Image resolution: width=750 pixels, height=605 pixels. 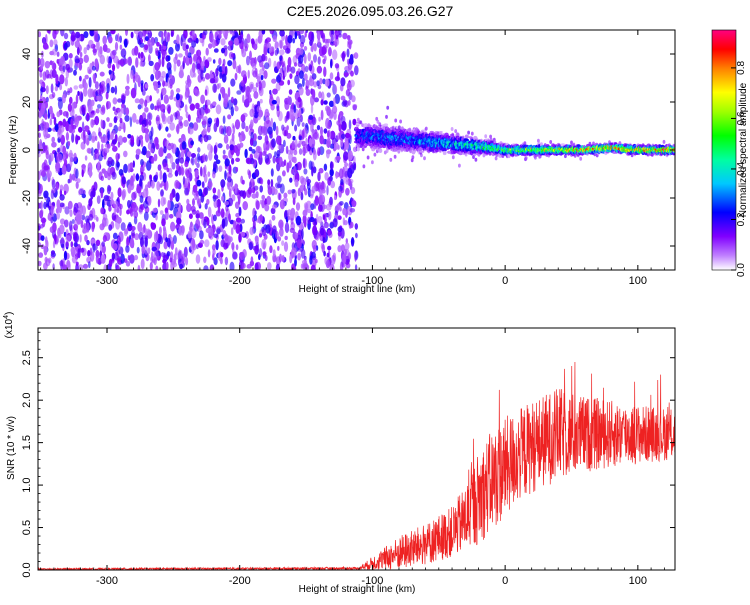 I want to click on signal-cell, so click(x=362, y=125).